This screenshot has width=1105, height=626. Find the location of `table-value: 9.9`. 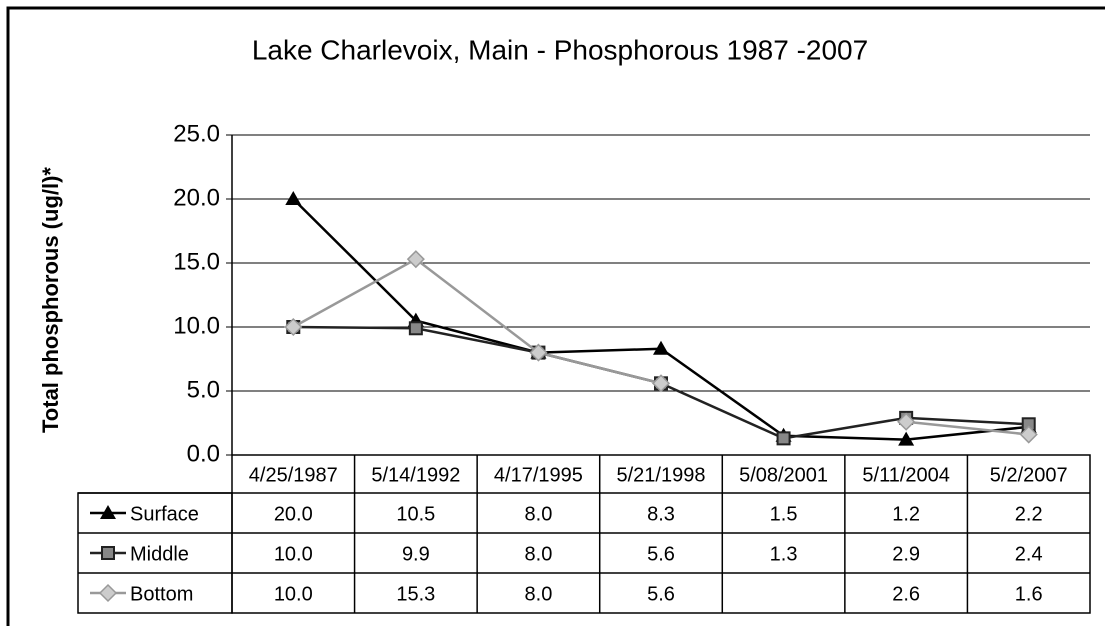

table-value: 9.9 is located at coordinates (416, 554).